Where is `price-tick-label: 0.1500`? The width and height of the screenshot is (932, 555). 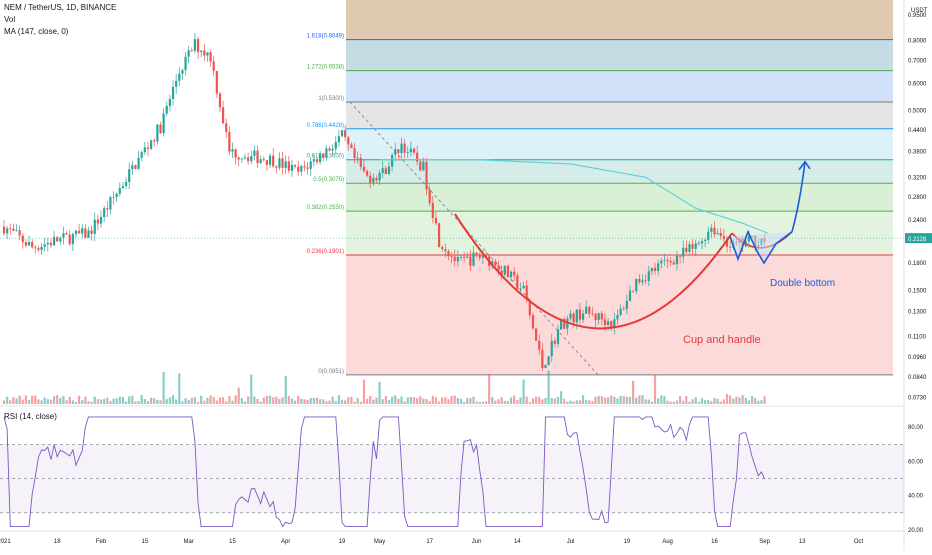 price-tick-label: 0.1500 is located at coordinates (917, 291).